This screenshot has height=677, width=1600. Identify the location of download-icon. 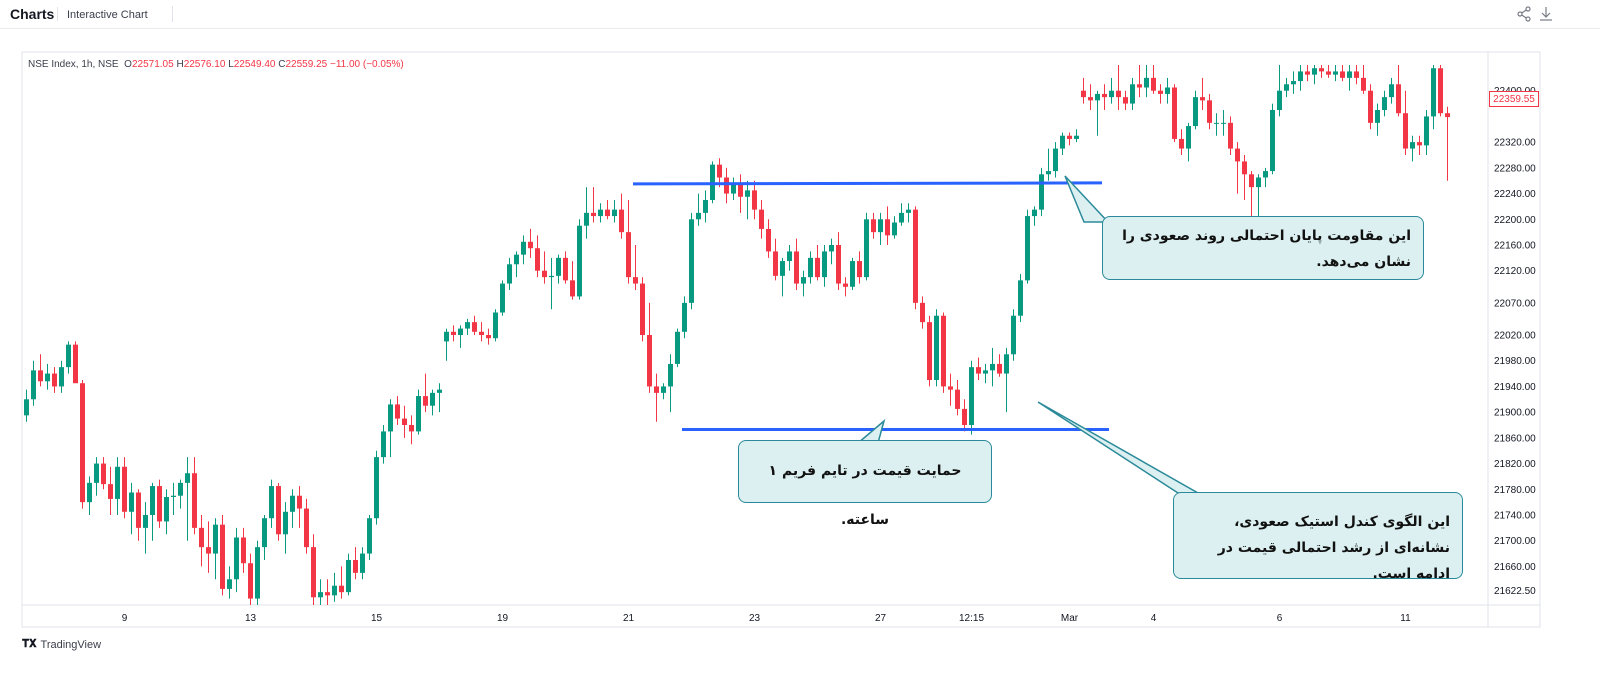
(1546, 14).